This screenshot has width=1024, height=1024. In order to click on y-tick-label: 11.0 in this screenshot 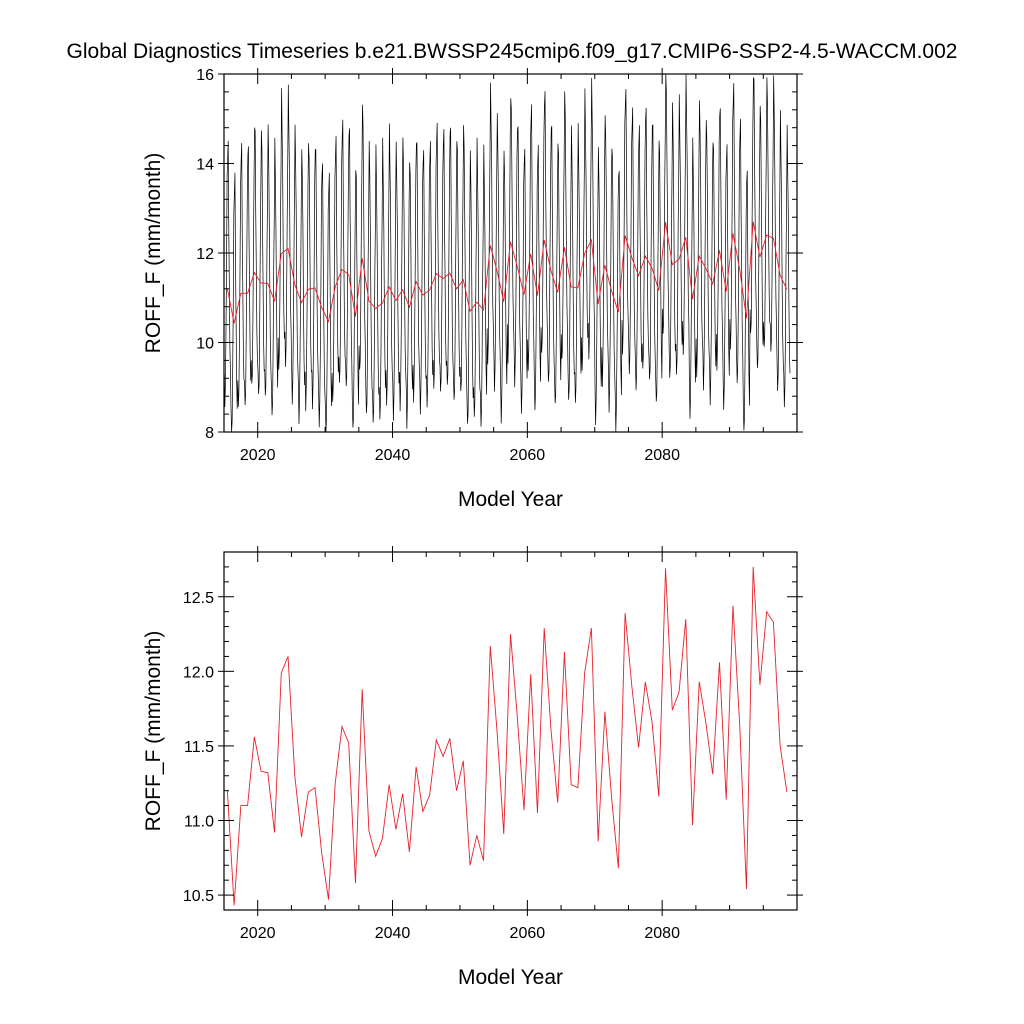, I will do `click(199, 822)`.